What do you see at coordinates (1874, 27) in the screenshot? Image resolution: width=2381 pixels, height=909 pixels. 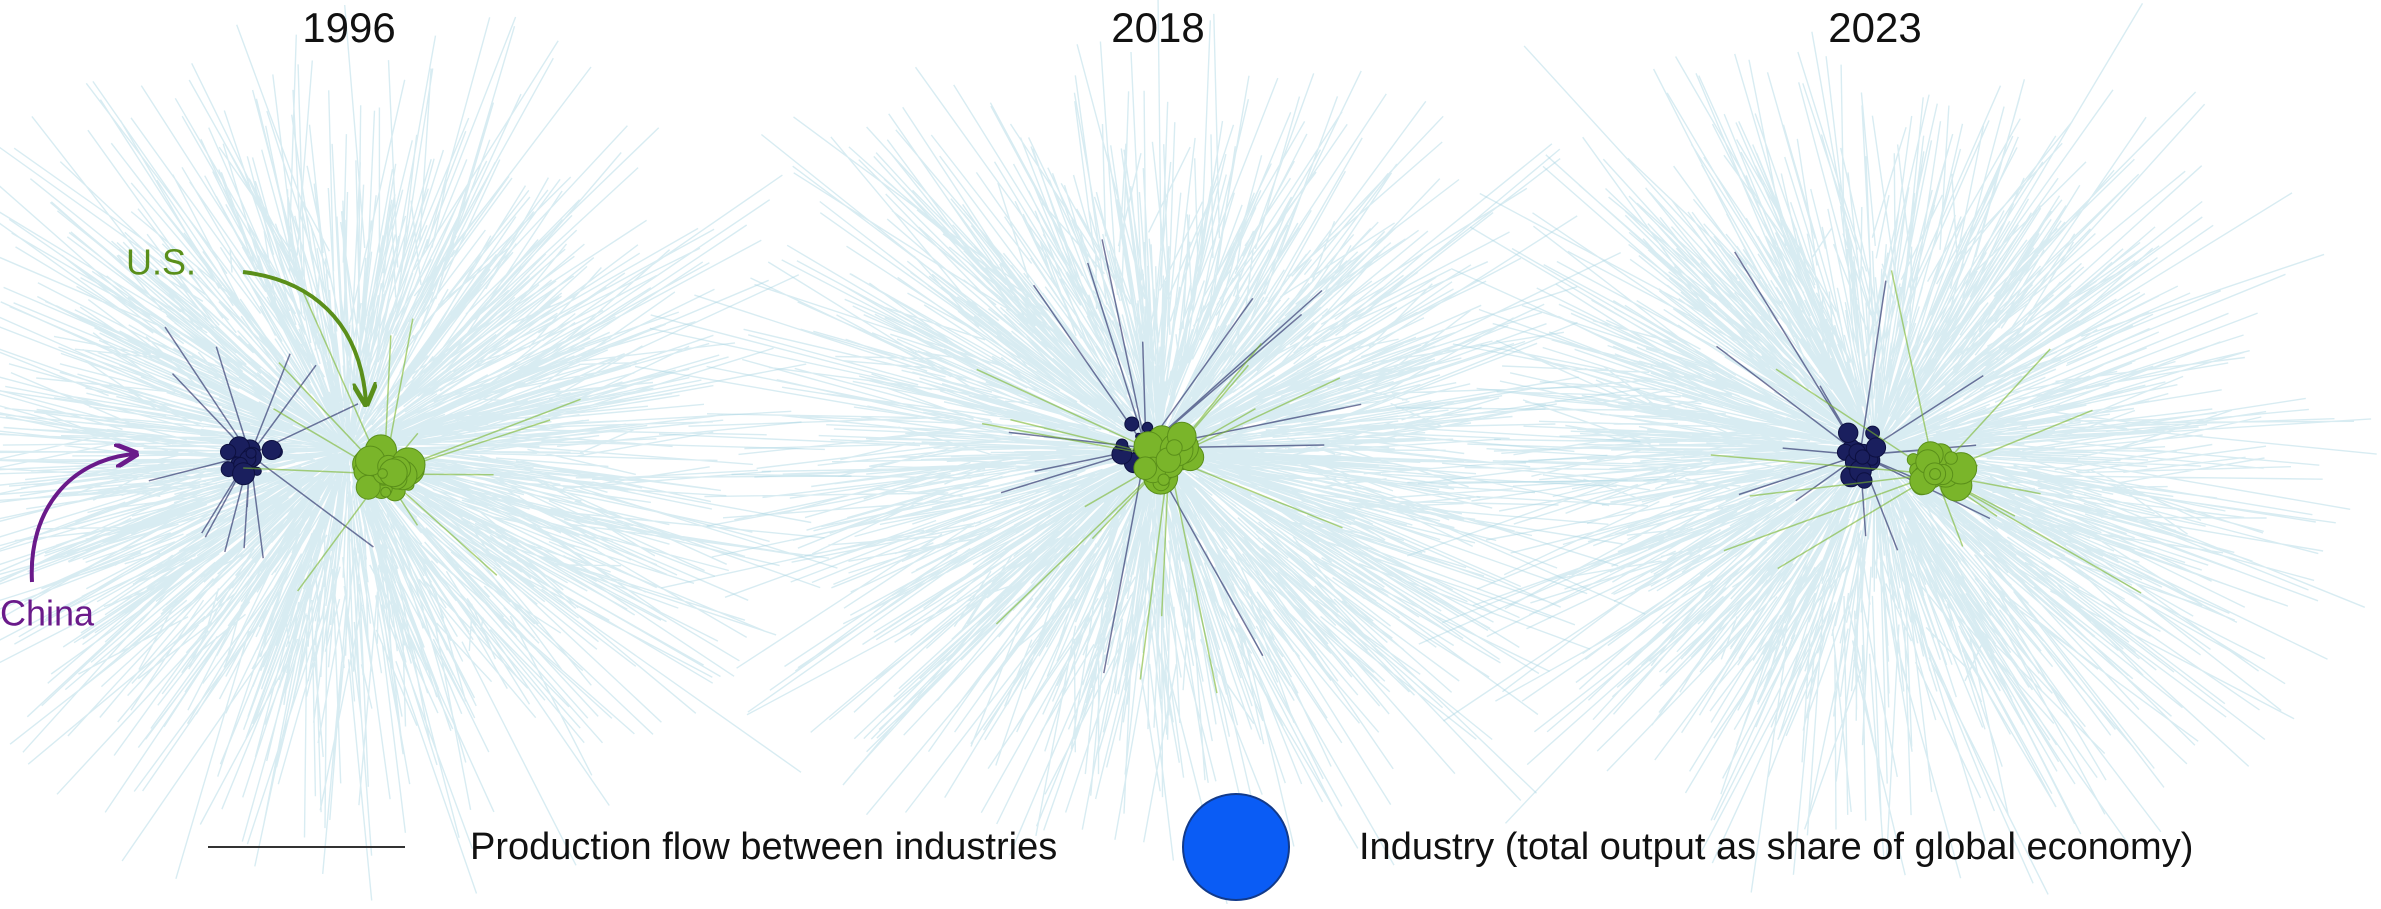 I see `panel-title: 2023` at bounding box center [1874, 27].